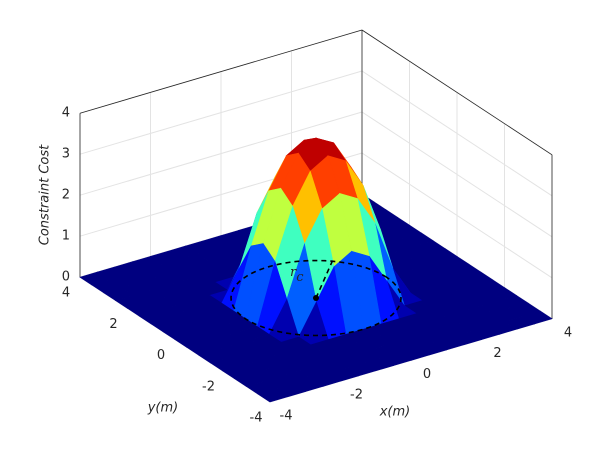 This screenshot has width=612, height=451. Describe the element at coordinates (45, 194) in the screenshot. I see `z-axis-label: Constraint Cost` at that location.